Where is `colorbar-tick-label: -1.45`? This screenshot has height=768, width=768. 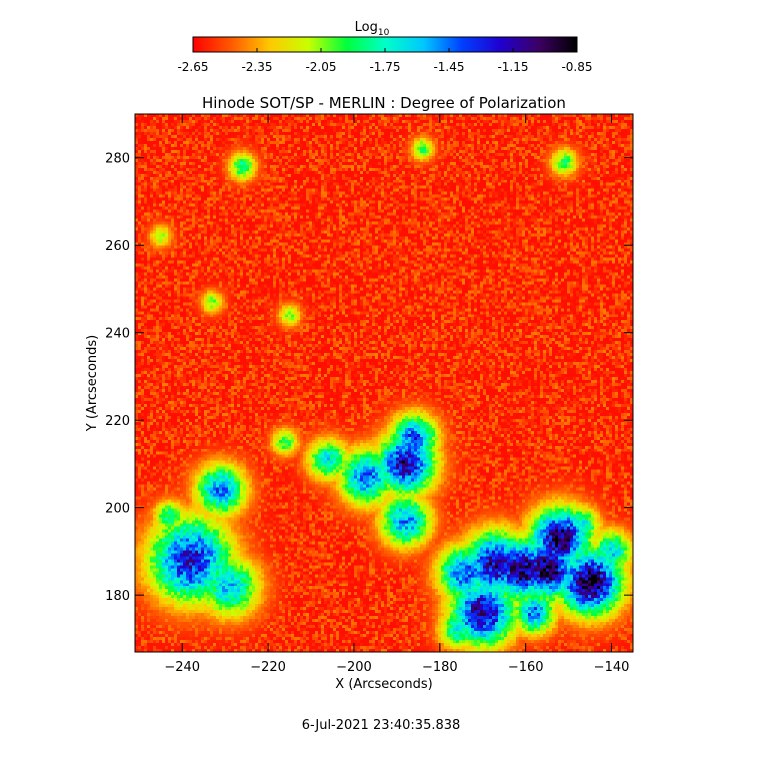 colorbar-tick-label: -1.45 is located at coordinates (448, 67).